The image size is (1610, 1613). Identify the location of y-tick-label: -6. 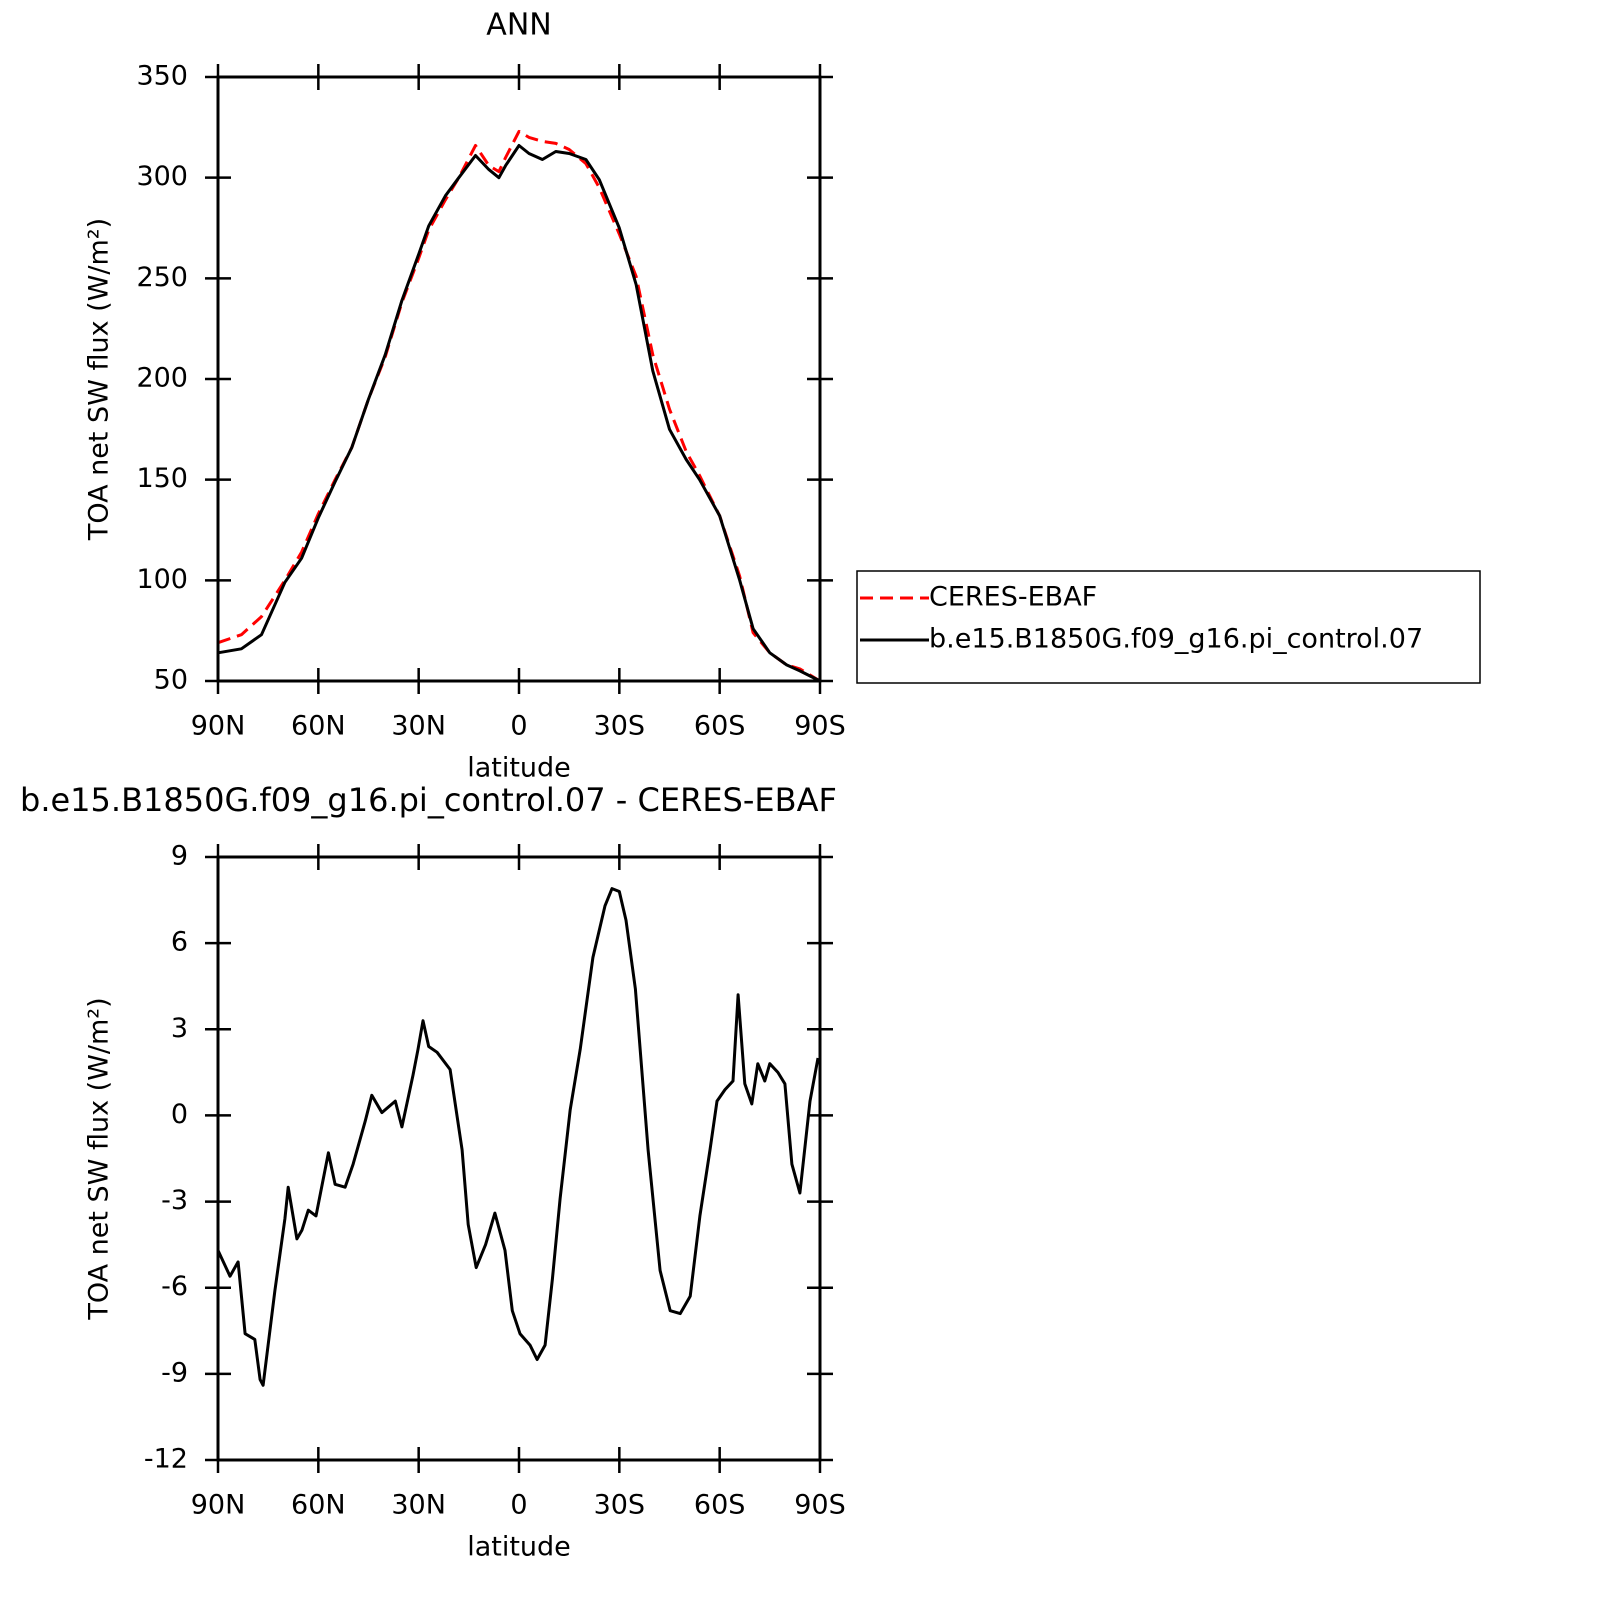
(174, 1286).